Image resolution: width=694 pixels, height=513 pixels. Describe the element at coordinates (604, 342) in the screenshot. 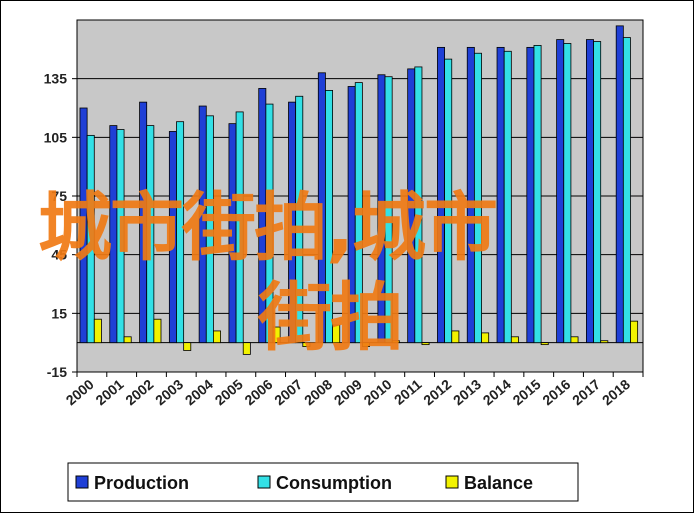

I see `bar-balance-2017` at that location.